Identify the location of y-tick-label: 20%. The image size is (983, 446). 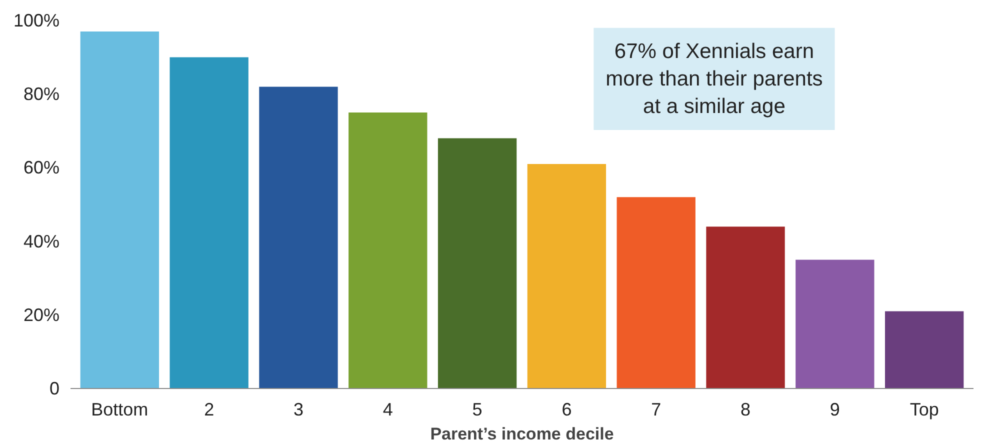
(41, 314).